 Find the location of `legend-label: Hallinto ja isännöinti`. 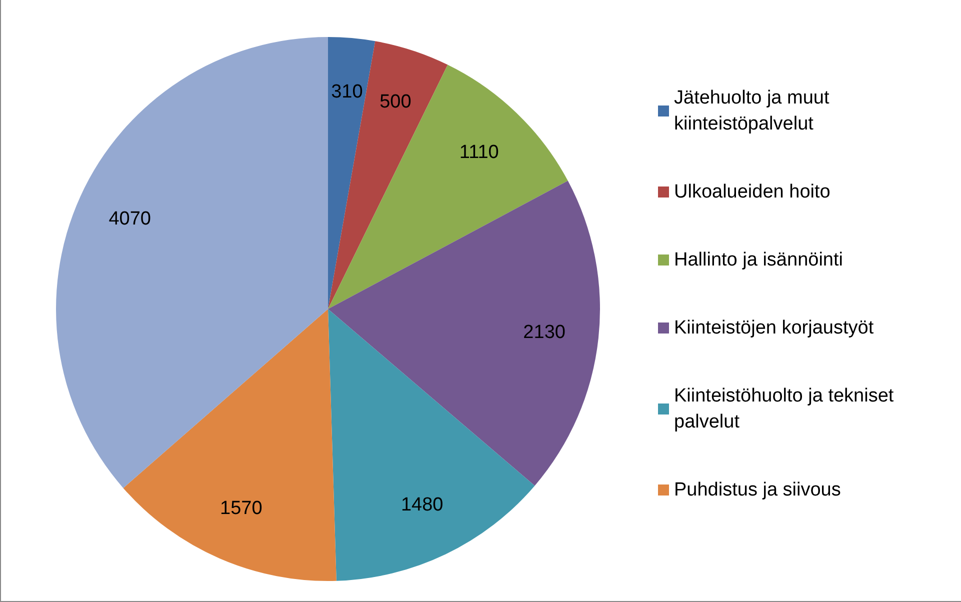

legend-label: Hallinto ja isännöinti is located at coordinates (758, 260).